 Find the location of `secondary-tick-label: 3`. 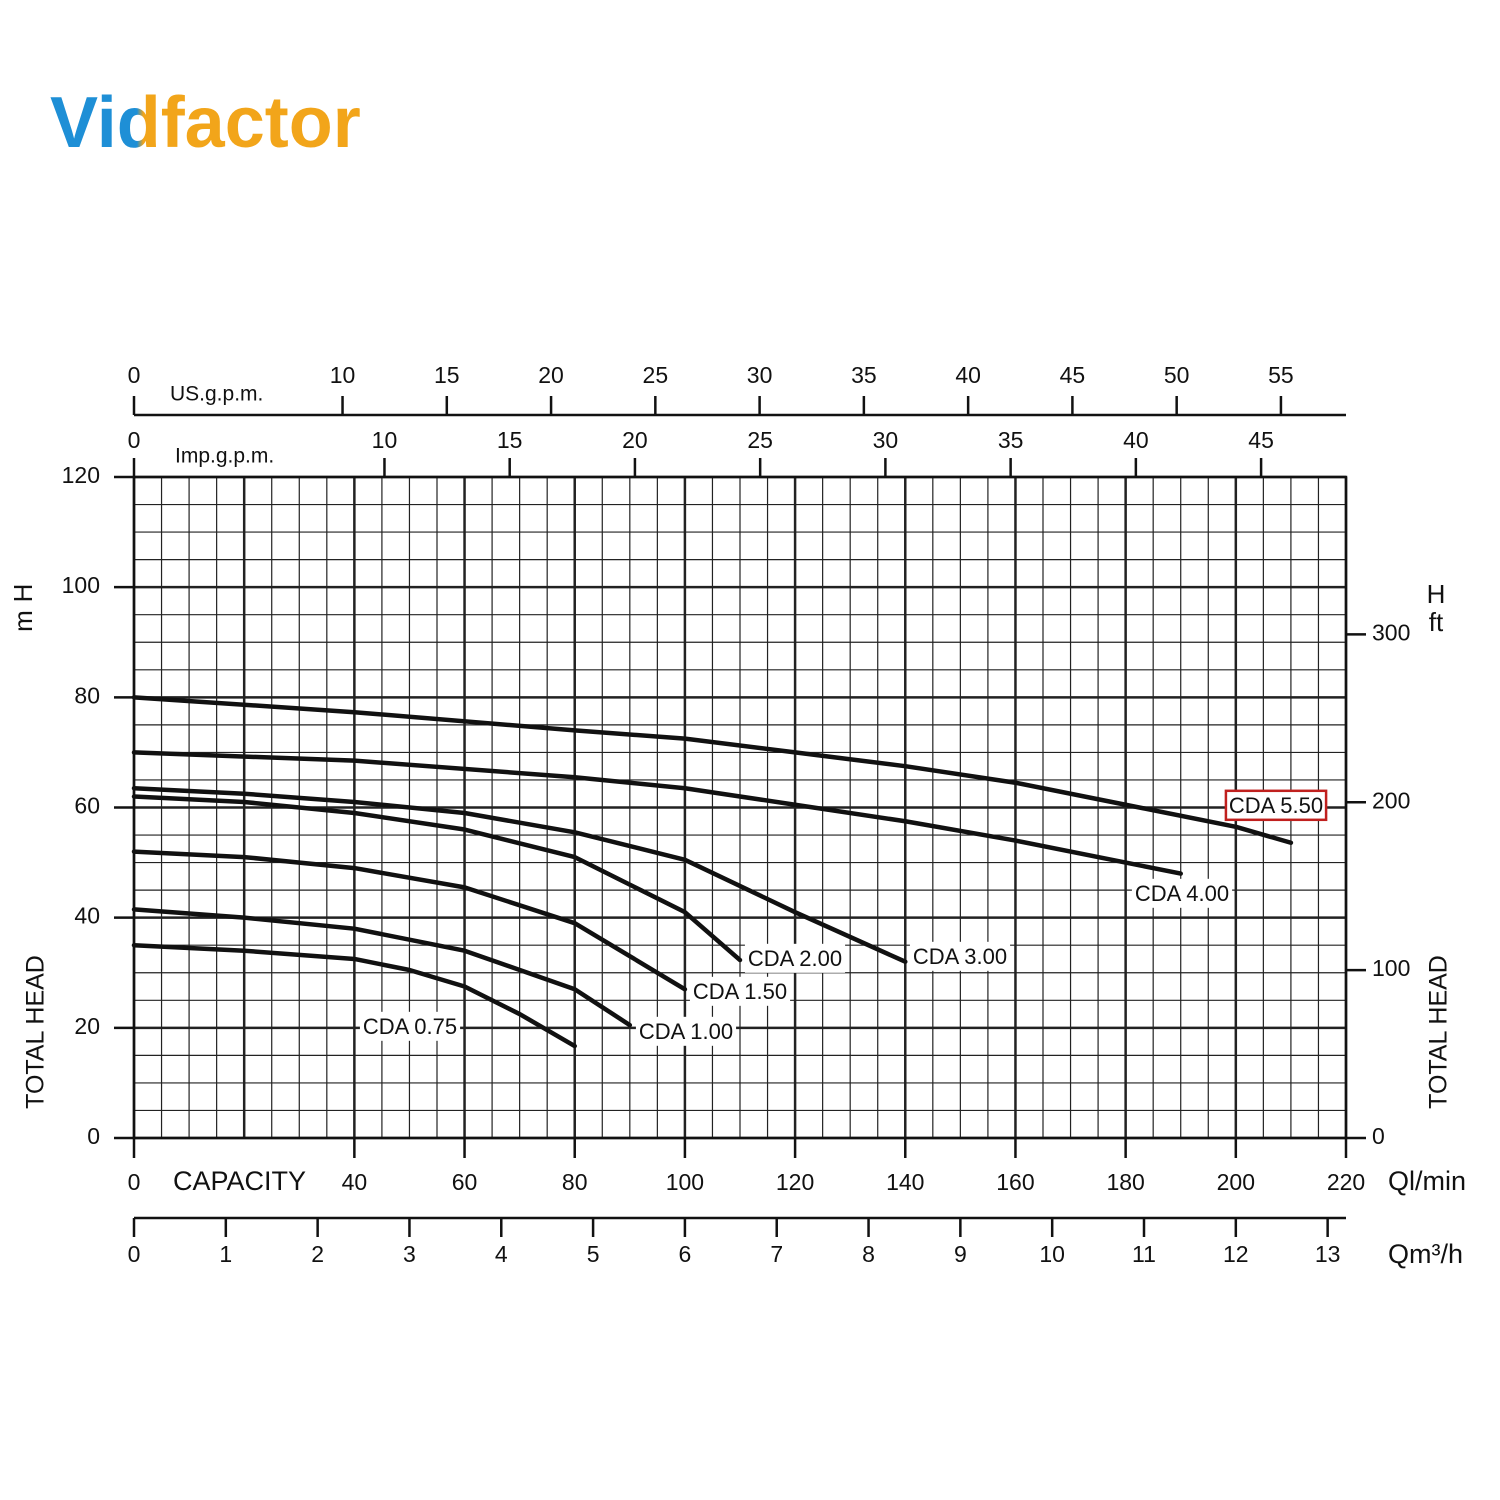

secondary-tick-label: 3 is located at coordinates (409, 1254).